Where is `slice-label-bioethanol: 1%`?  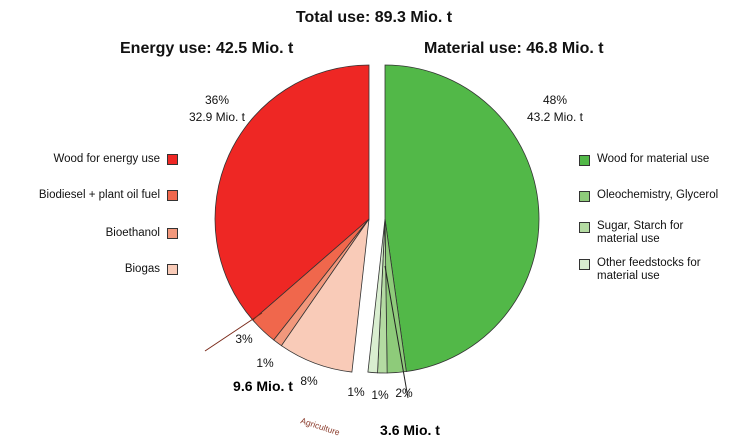
slice-label-bioethanol: 1% is located at coordinates (265, 363).